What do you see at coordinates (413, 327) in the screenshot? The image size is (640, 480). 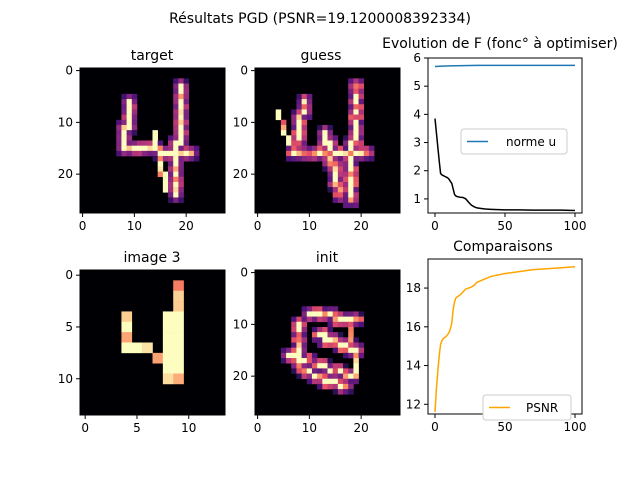 I see `y-tick-label: 16` at bounding box center [413, 327].